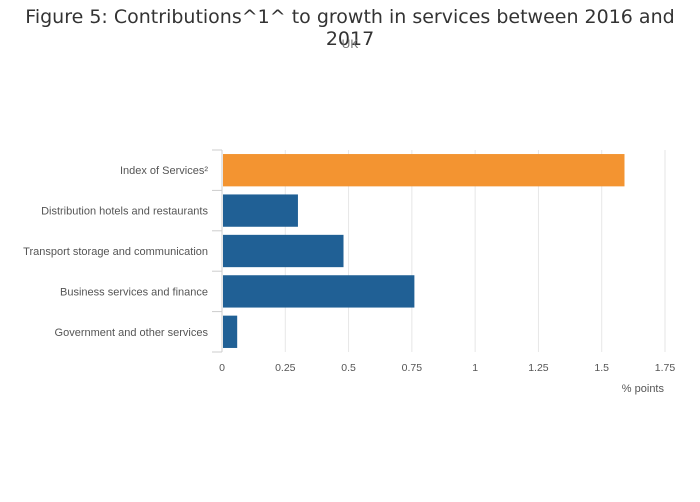 This screenshot has width=700, height=502. What do you see at coordinates (475, 368) in the screenshot?
I see `x-tick-label: 1` at bounding box center [475, 368].